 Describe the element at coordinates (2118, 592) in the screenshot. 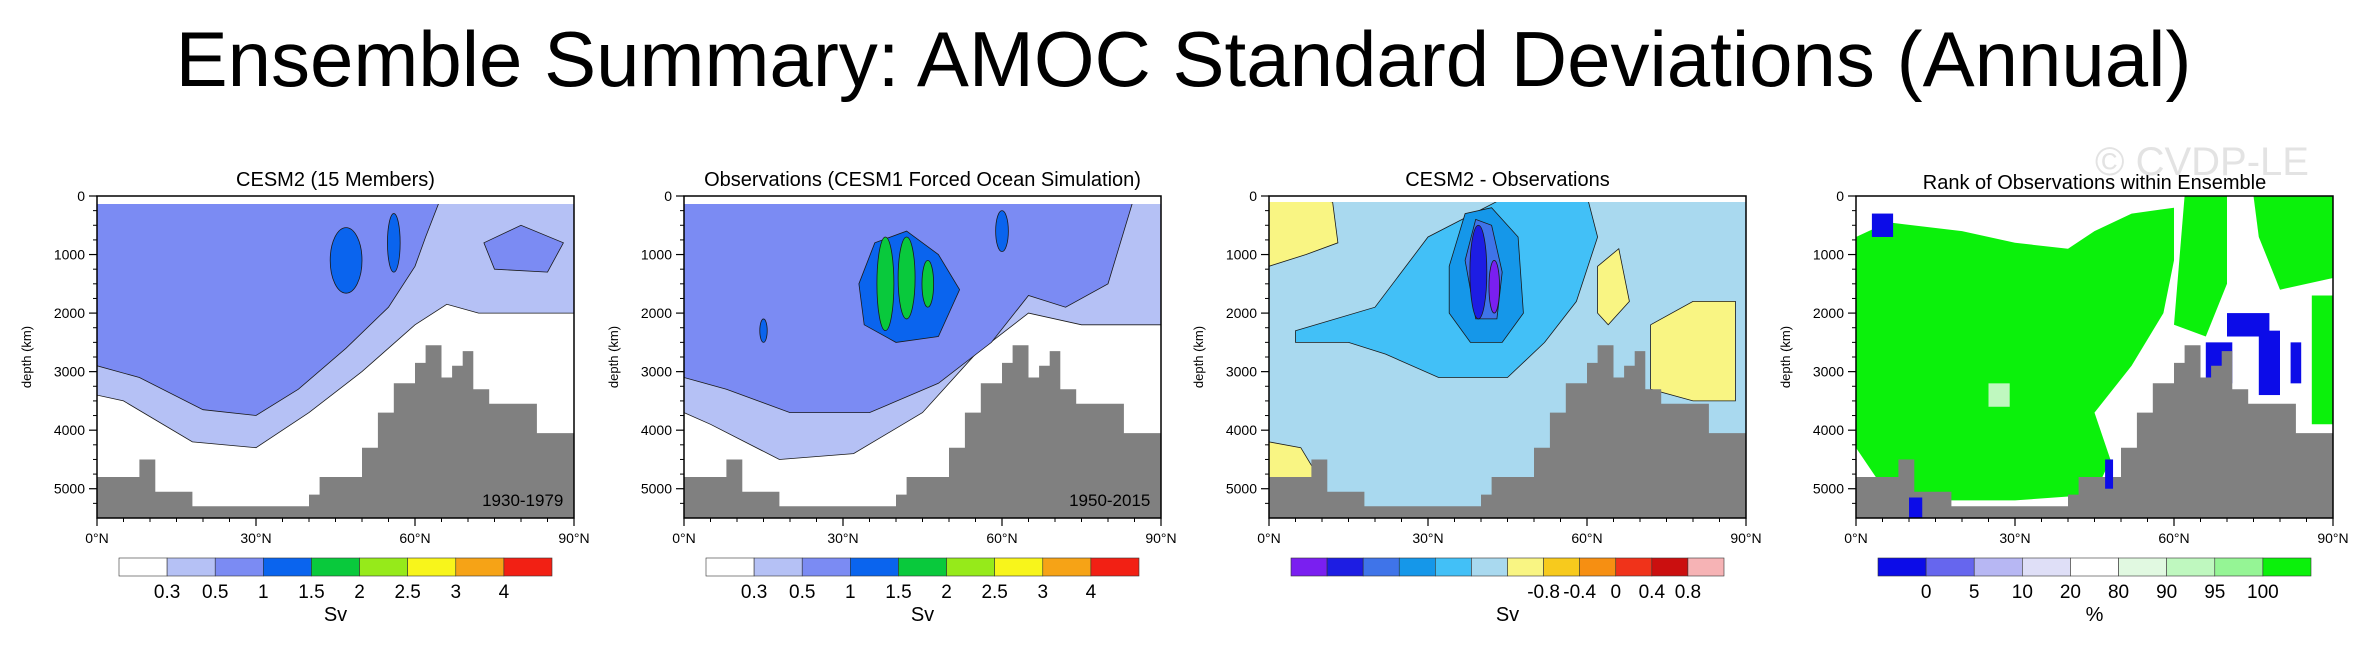

I see `colorbar-label: 80` at that location.